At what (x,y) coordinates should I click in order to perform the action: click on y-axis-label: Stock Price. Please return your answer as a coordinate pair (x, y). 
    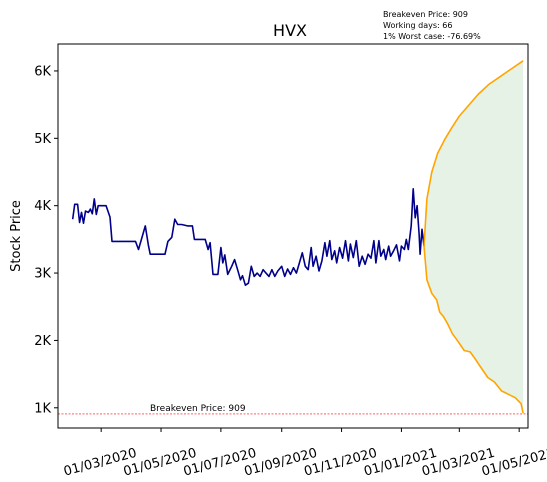
    Looking at the image, I should click on (16, 236).